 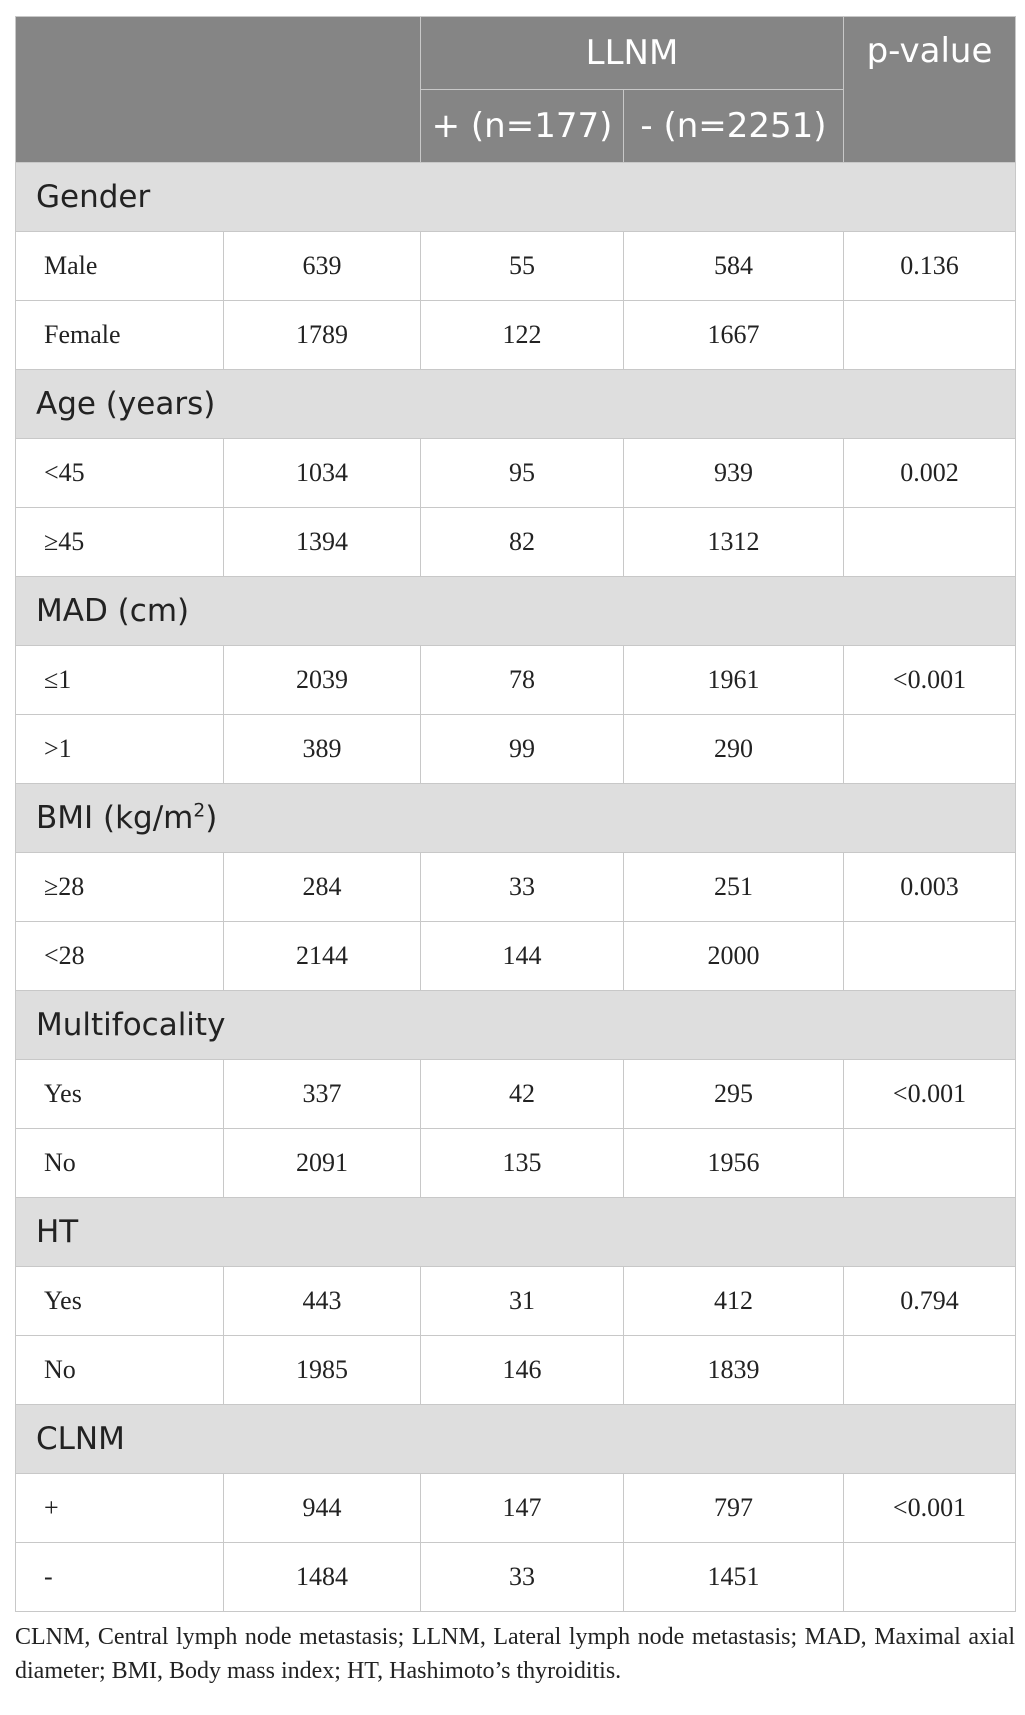 What do you see at coordinates (322, 1163) in the screenshot?
I see `cell-total: 2091` at bounding box center [322, 1163].